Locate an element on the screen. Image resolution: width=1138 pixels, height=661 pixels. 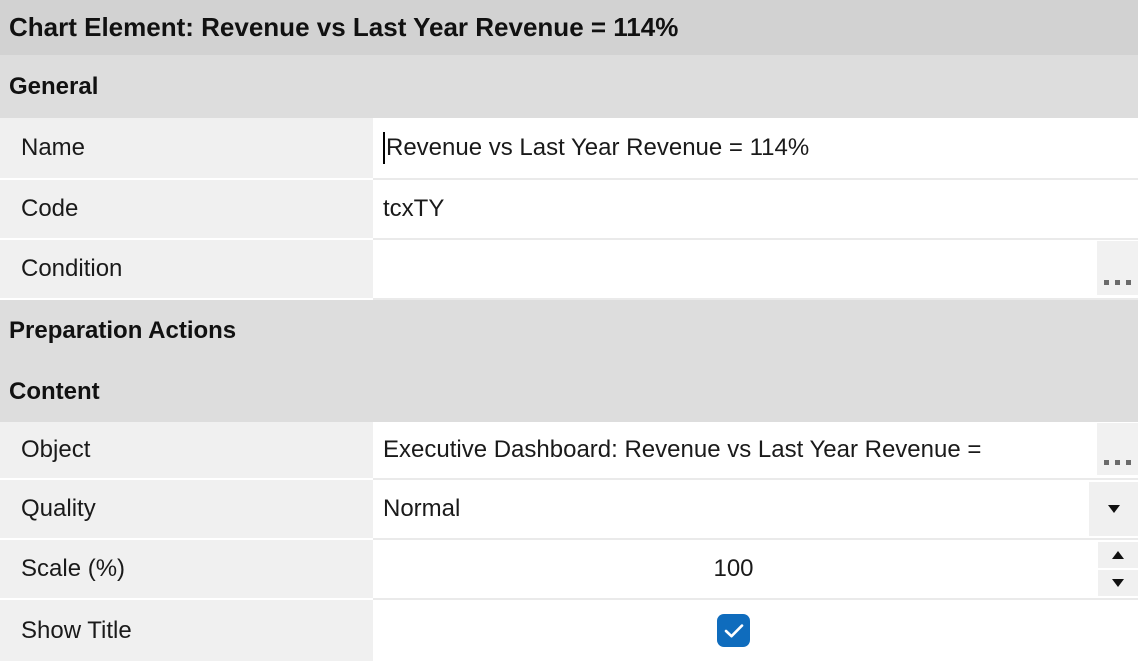
name-input: Revenue vs Last Year Revenue = 114% is located at coordinates (755, 149).